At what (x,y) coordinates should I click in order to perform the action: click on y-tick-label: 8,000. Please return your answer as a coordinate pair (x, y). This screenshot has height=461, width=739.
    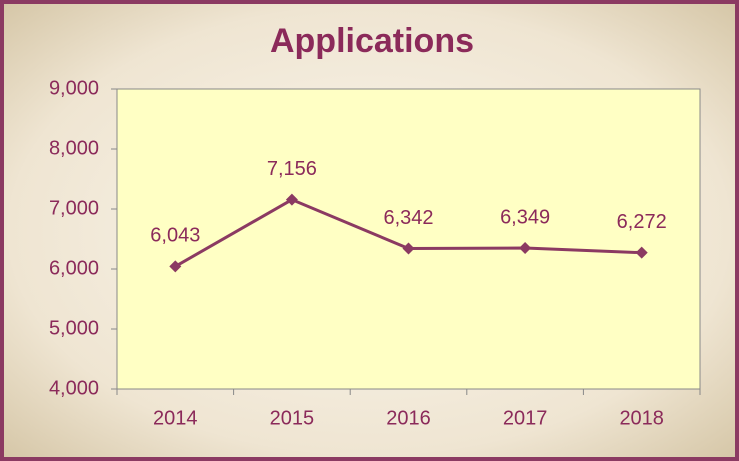
    Looking at the image, I should click on (74, 148).